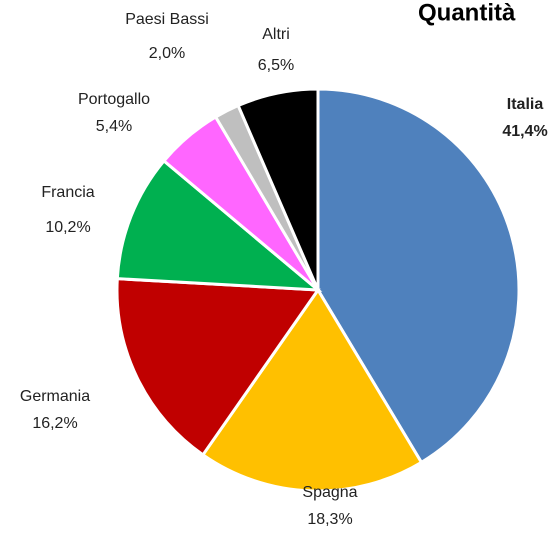 This screenshot has width=553, height=555. What do you see at coordinates (524, 131) in the screenshot?
I see `slice-value-label: 41,4%` at bounding box center [524, 131].